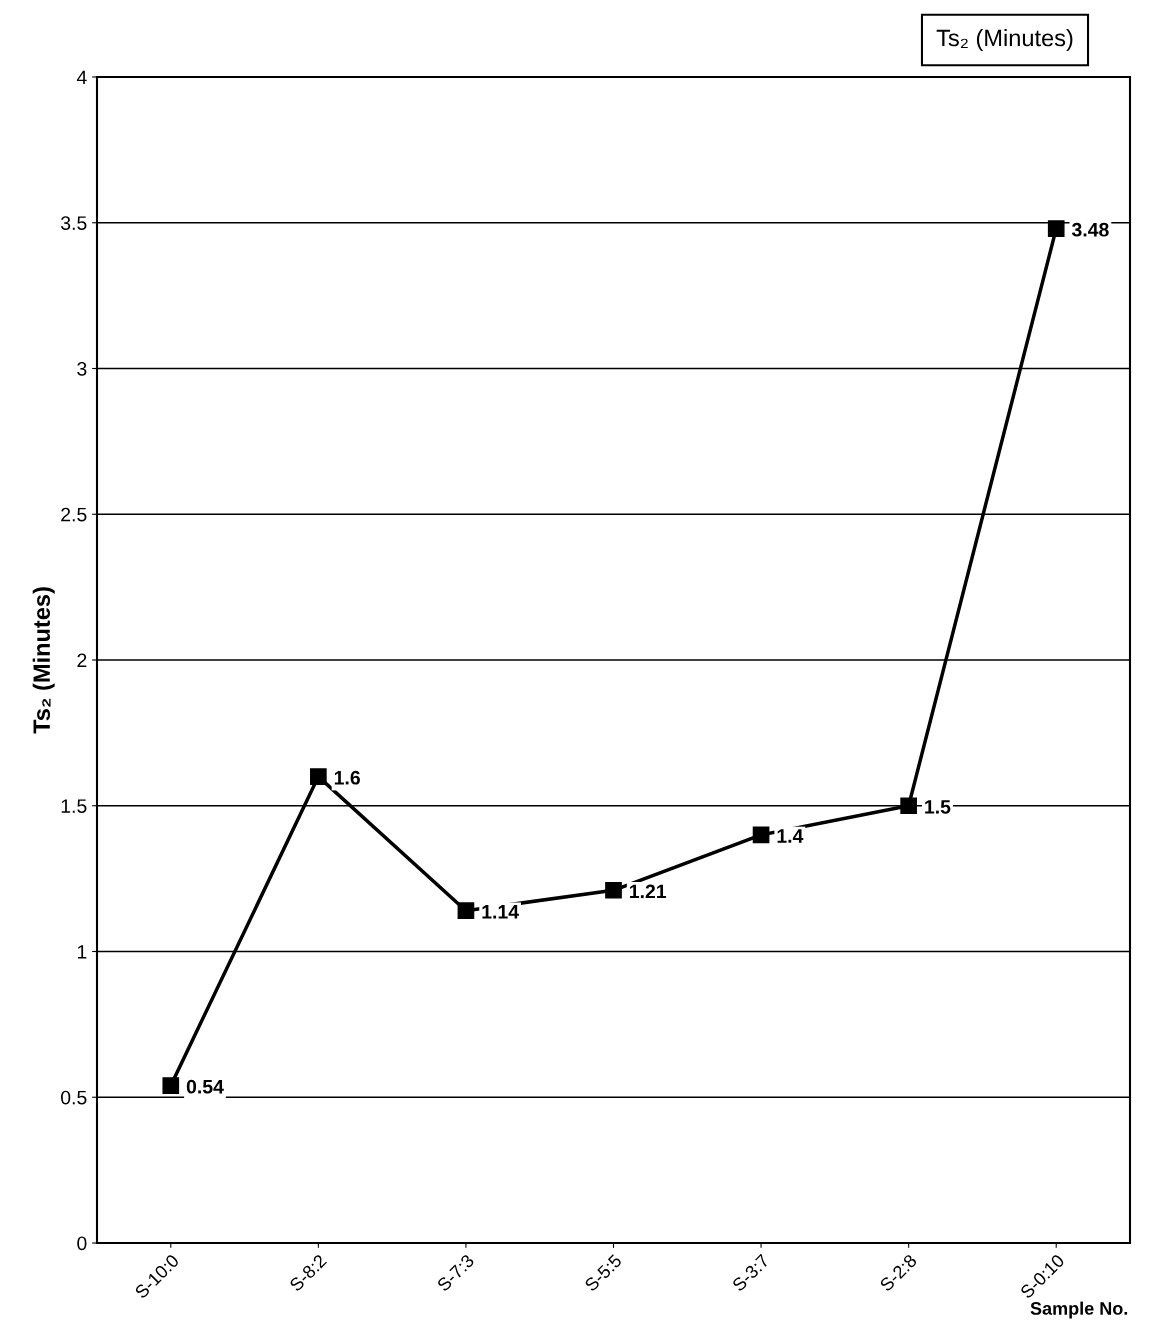  What do you see at coordinates (938, 807) in the screenshot?
I see `data-label: 1.5` at bounding box center [938, 807].